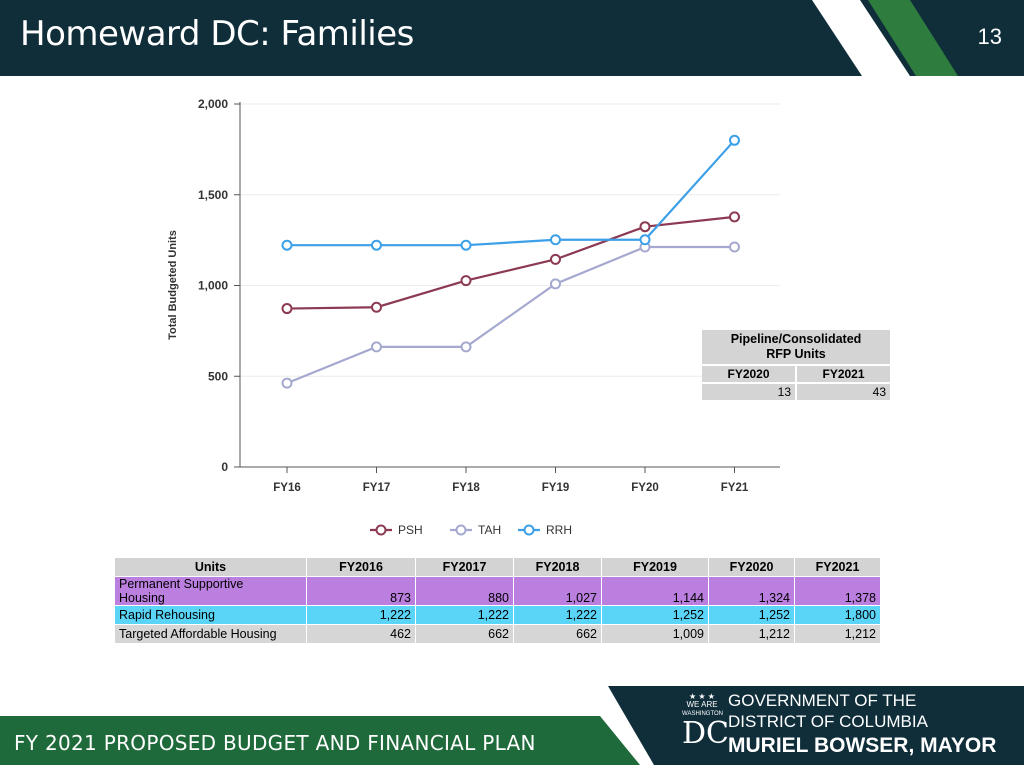  I want to click on pipeline-header-fy2021: FY2021, so click(843, 374).